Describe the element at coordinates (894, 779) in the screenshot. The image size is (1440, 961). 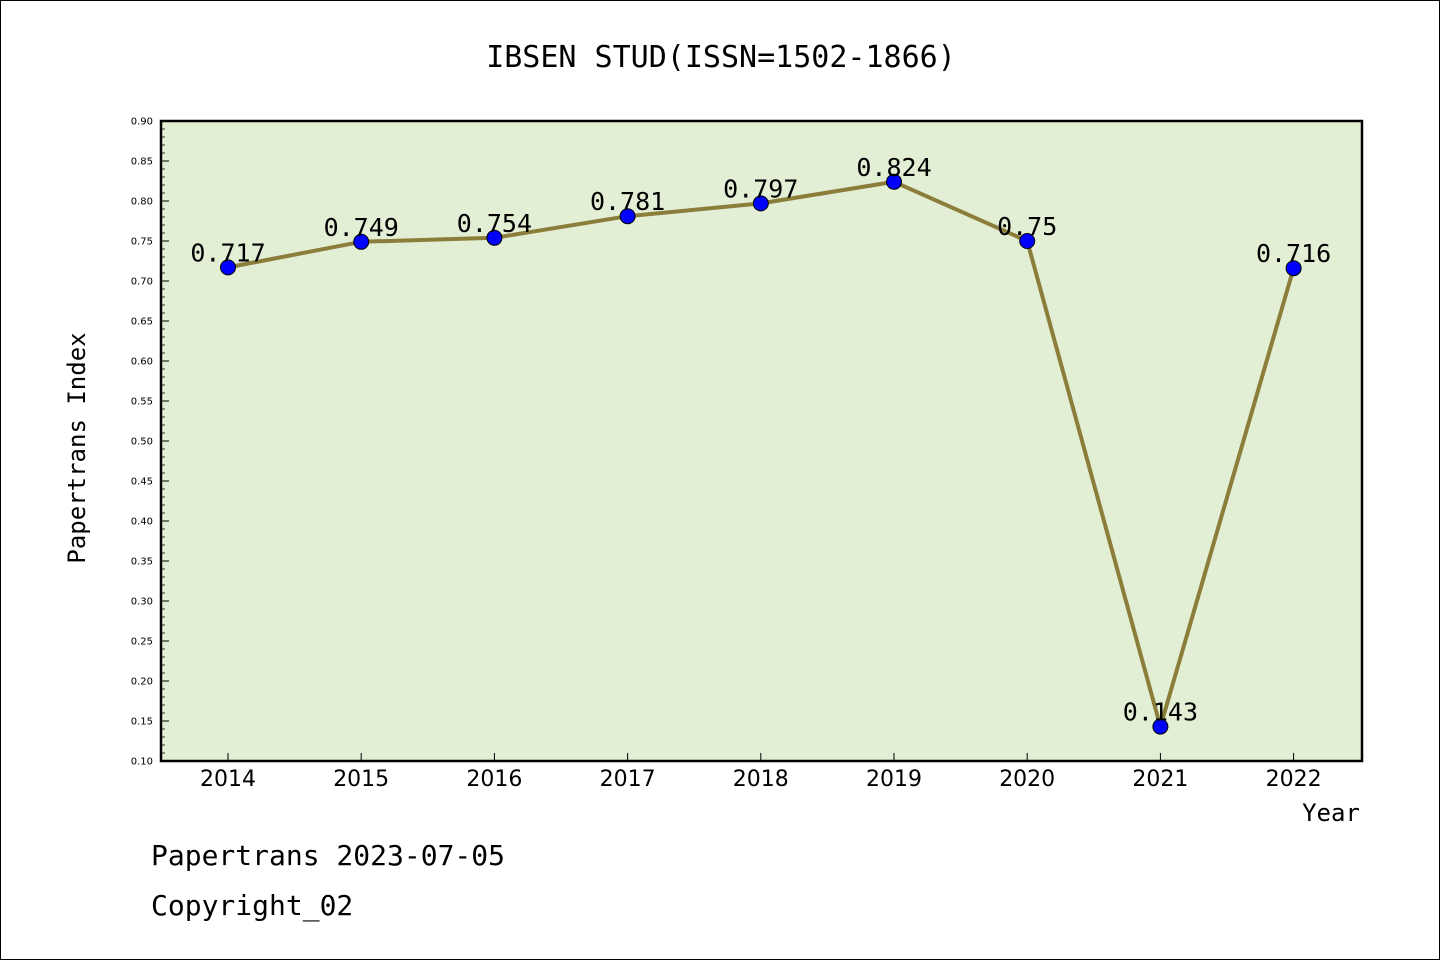
I see `x-tick-label: 2019` at that location.